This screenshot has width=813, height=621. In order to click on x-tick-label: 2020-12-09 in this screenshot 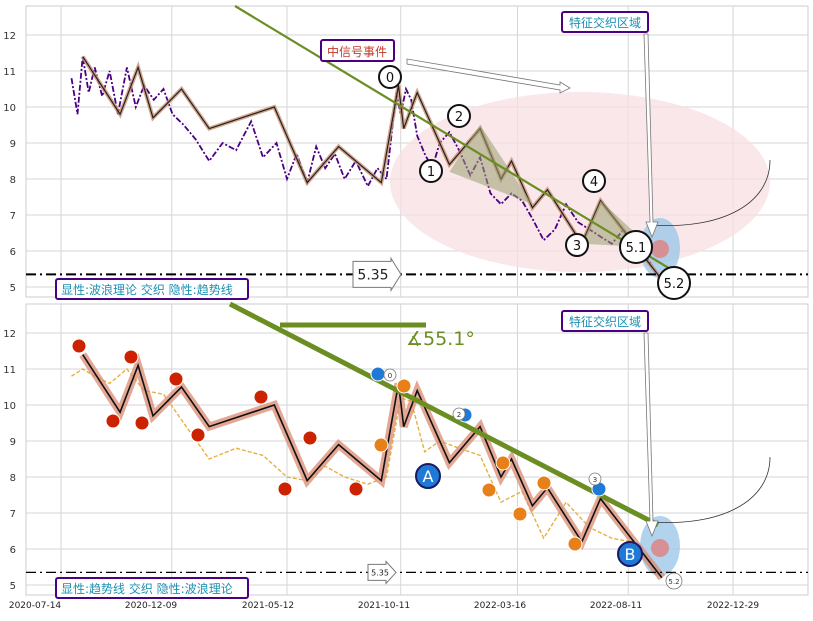, I will do `click(151, 606)`.